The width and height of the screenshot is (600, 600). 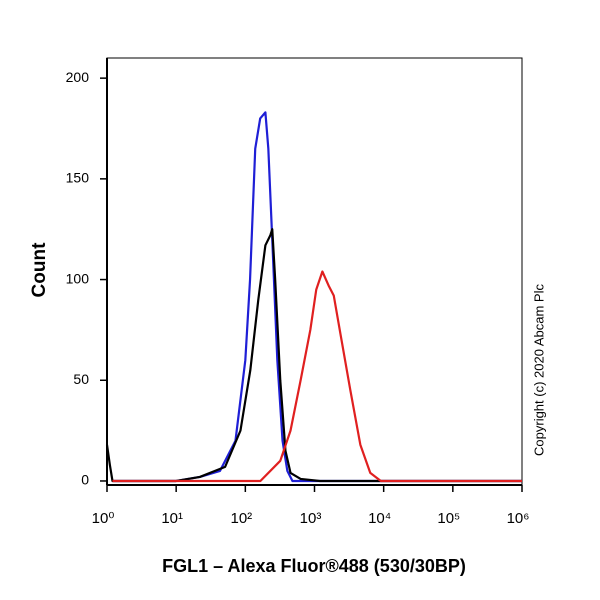 I want to click on y-tick-label: 200, so click(x=78, y=77).